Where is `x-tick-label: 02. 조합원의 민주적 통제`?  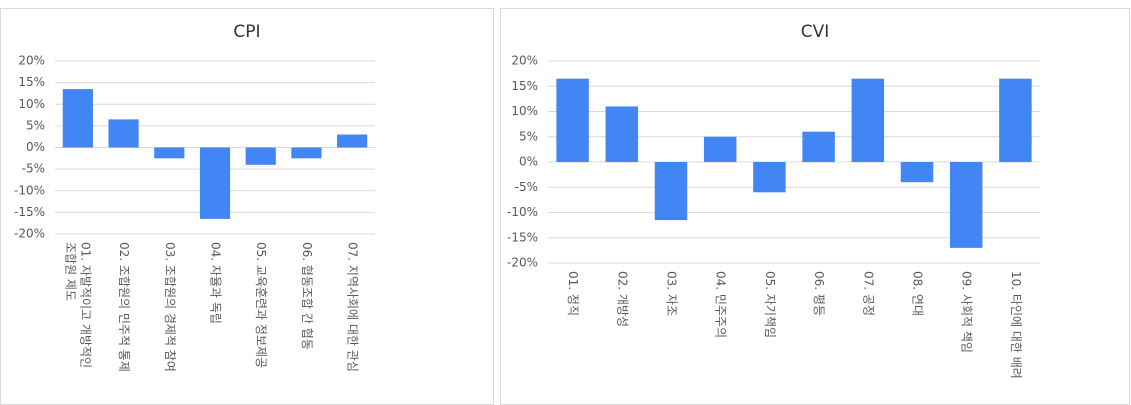
x-tick-label: 02. 조합원의 민주적 통제 is located at coordinates (124, 307).